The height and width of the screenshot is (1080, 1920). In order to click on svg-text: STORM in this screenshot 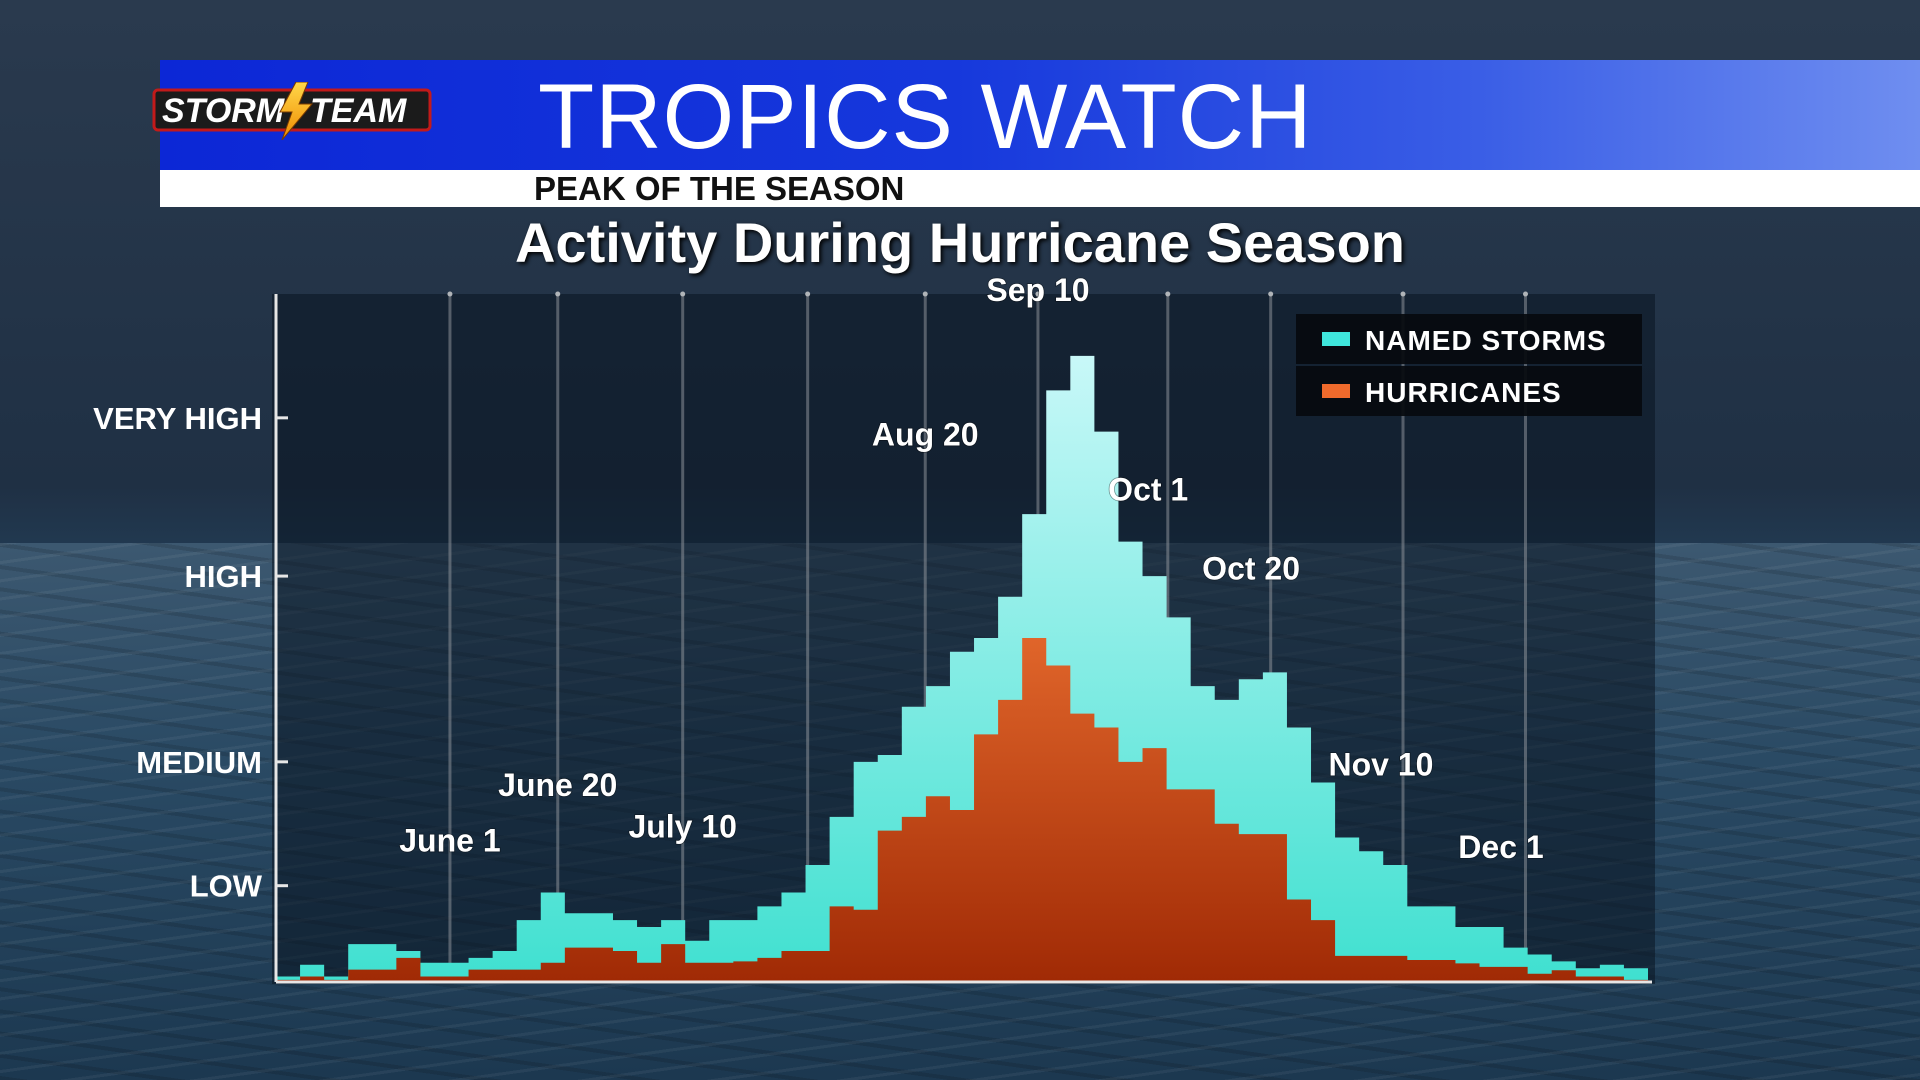, I will do `click(223, 111)`.